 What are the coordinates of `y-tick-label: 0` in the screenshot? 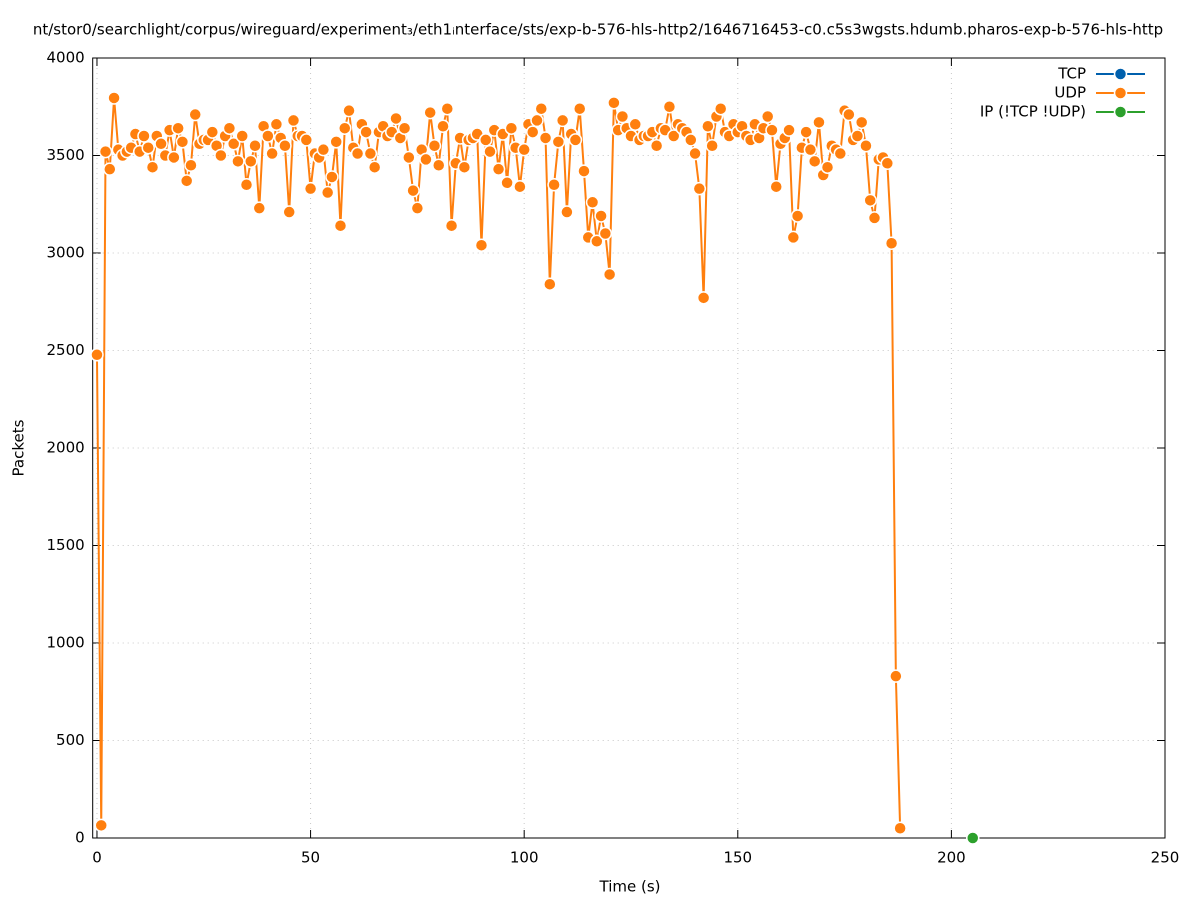 It's located at (80, 838).